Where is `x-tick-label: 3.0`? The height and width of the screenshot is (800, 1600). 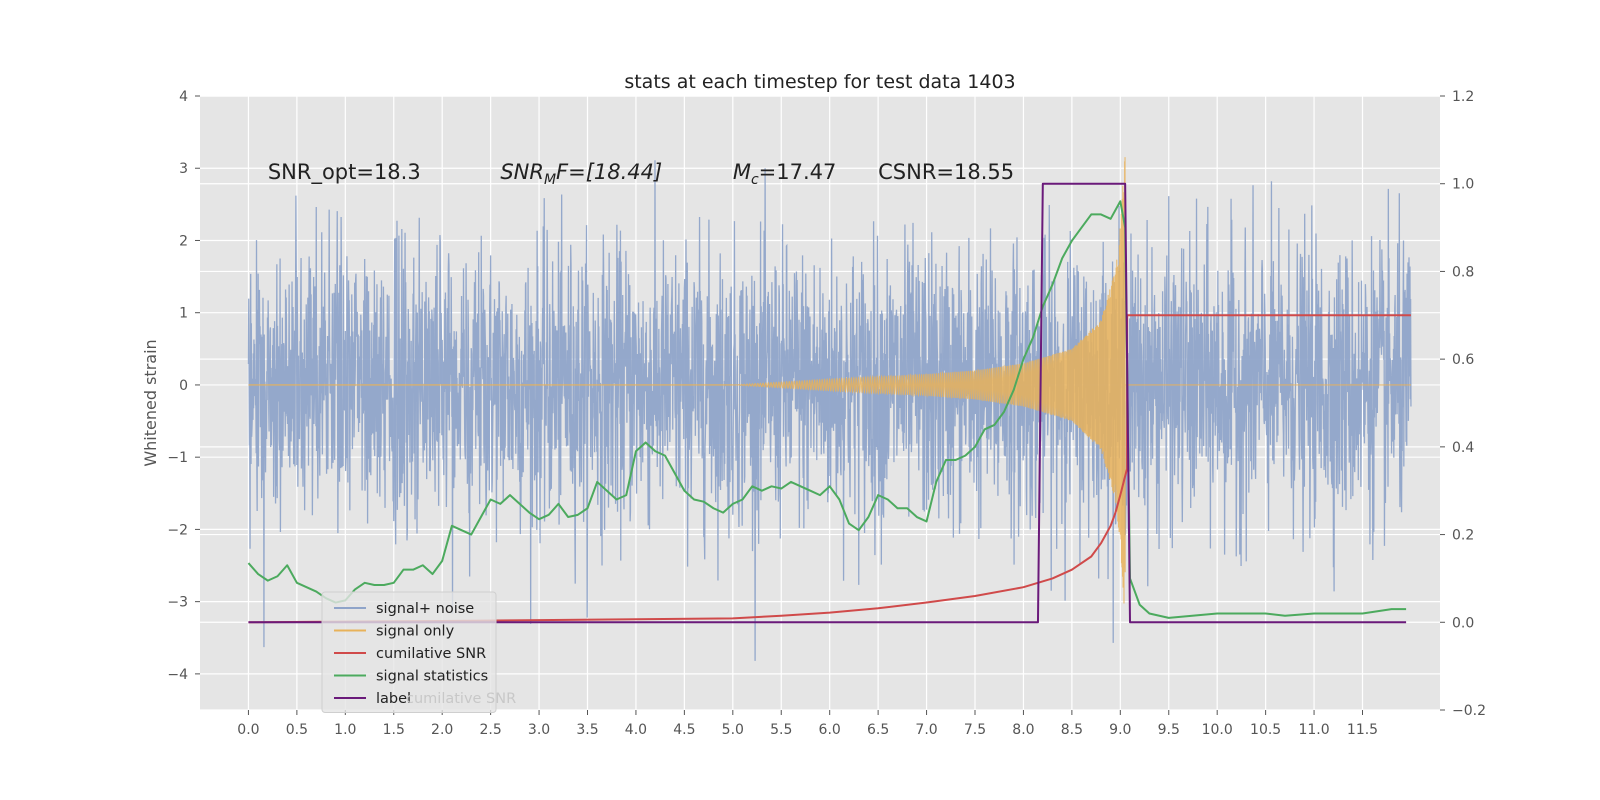
x-tick-label: 3.0 is located at coordinates (539, 730).